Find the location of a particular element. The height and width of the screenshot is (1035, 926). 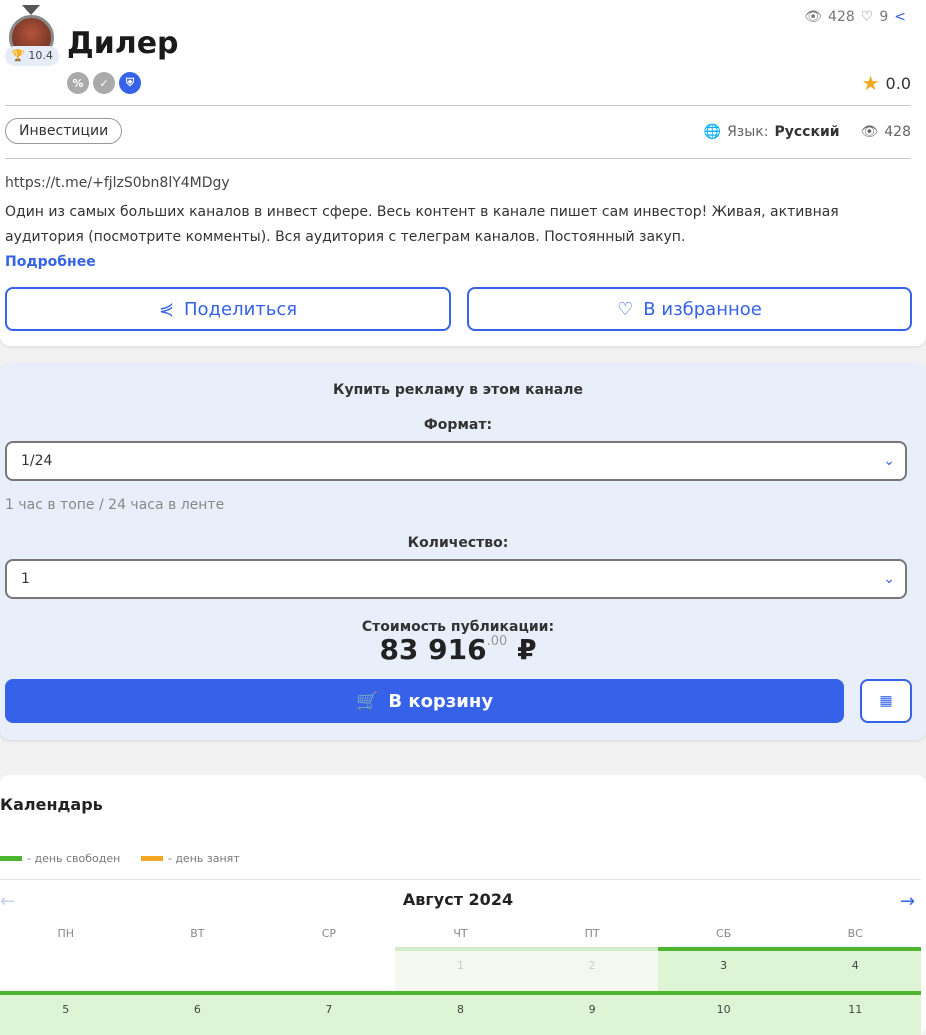

more-link: Подробнее is located at coordinates (50, 262).